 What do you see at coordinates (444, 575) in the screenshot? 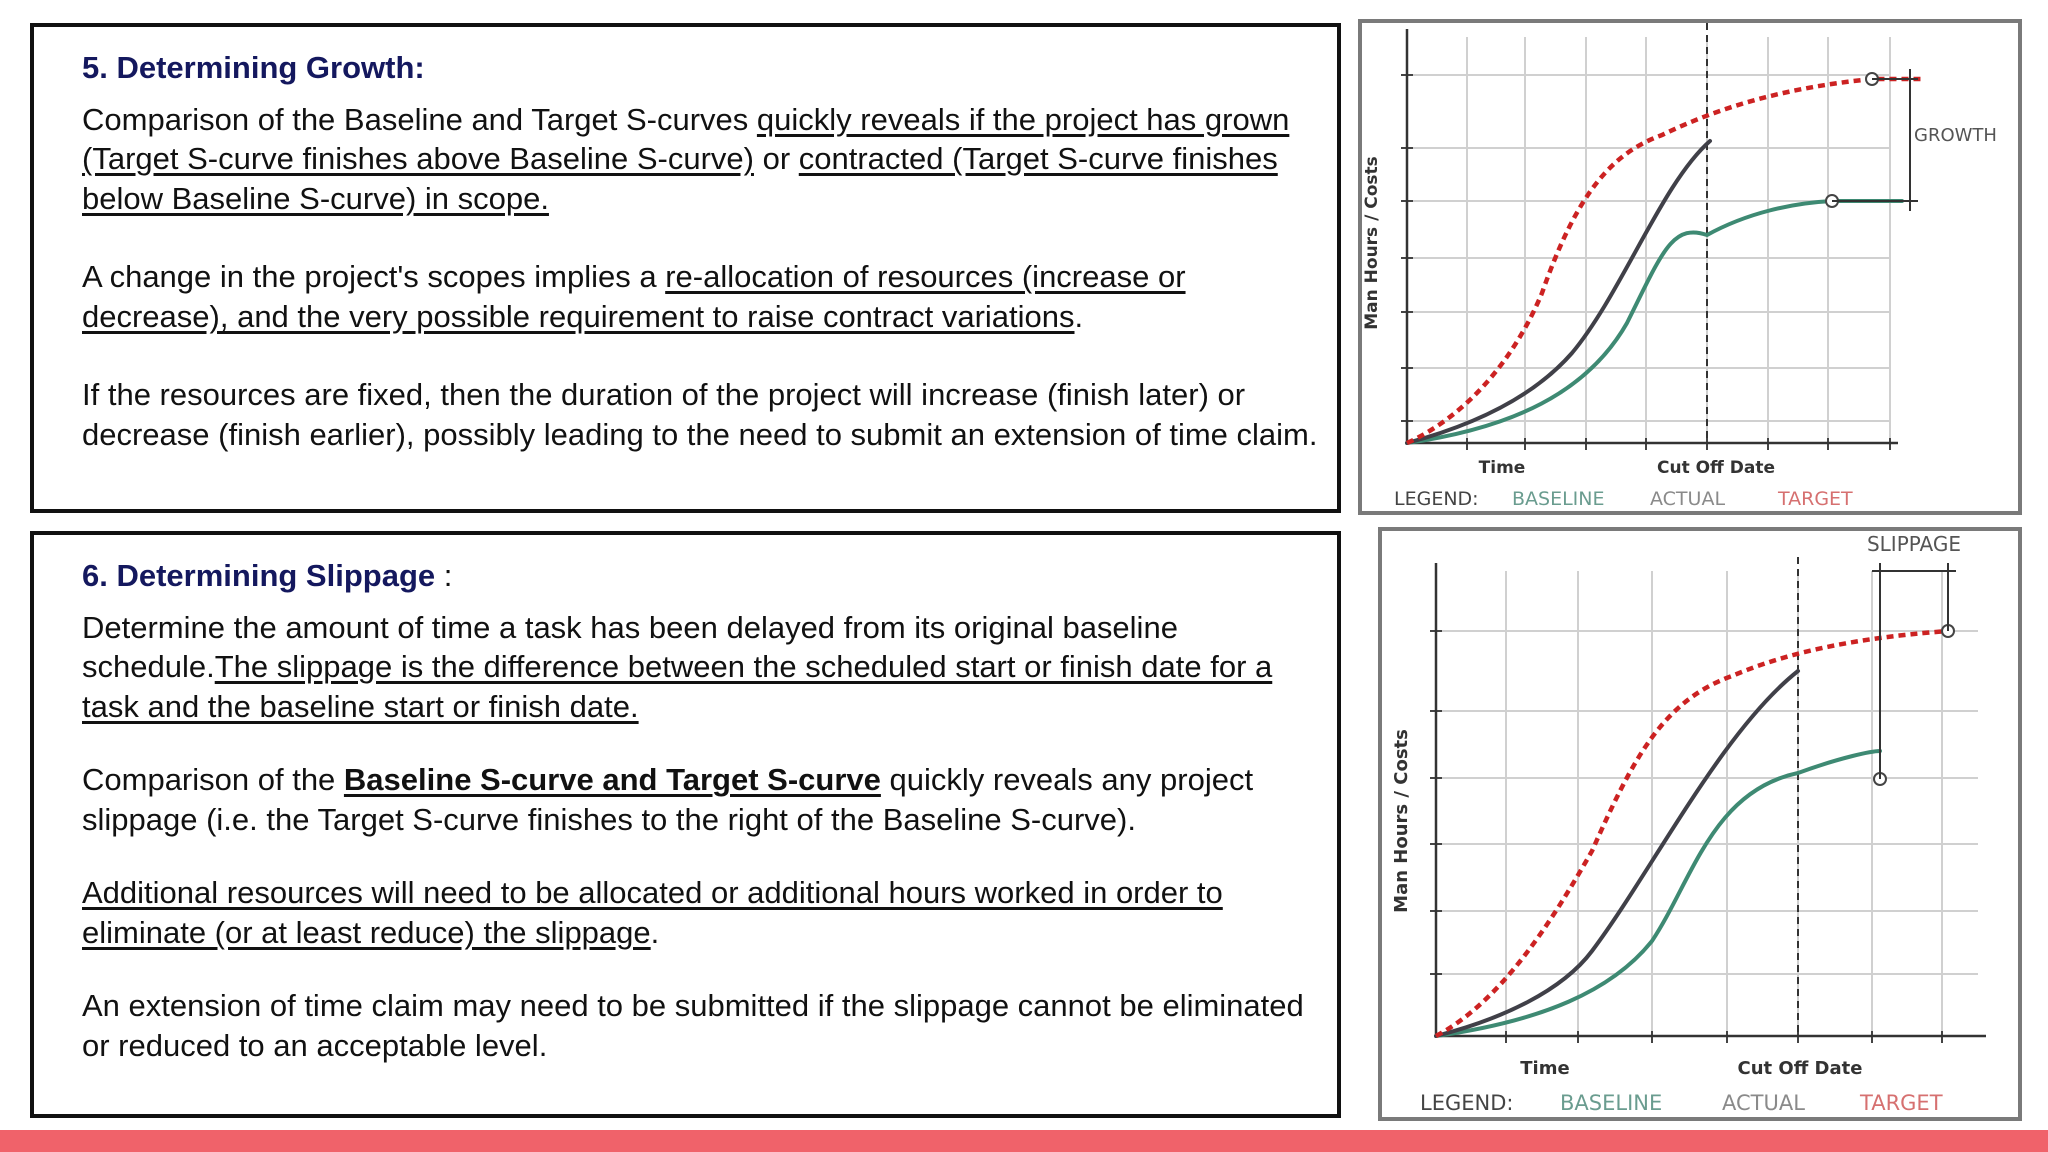
I see `slippage-title-suffix: :` at bounding box center [444, 575].